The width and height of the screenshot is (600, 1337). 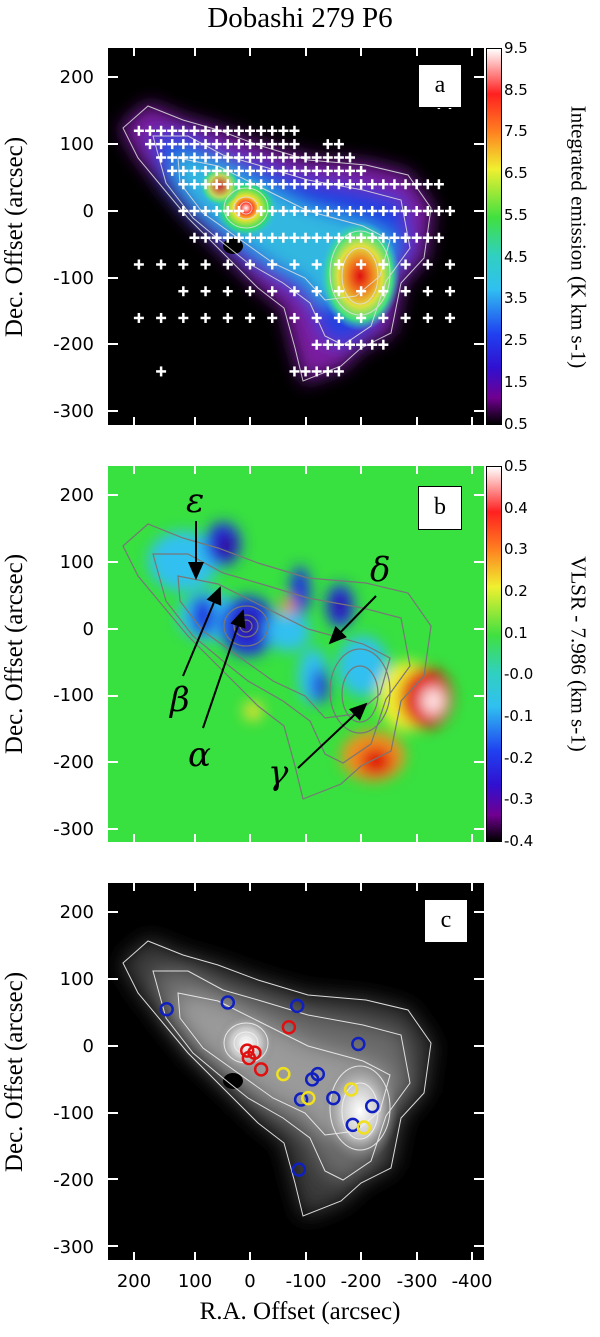 What do you see at coordinates (516, 340) in the screenshot?
I see `colorbar-tick-label: 2.5` at bounding box center [516, 340].